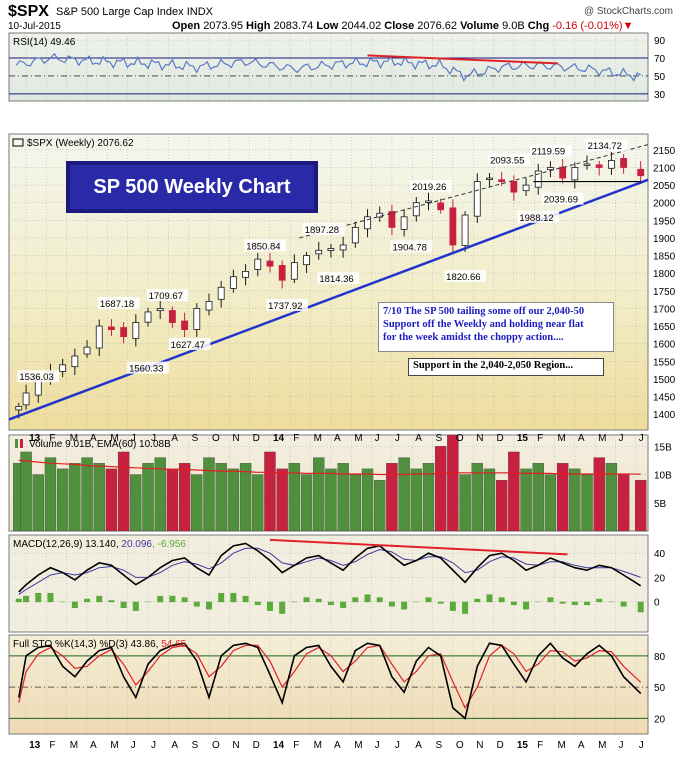  What do you see at coordinates (657, 603) in the screenshot?
I see `macd-tick-label: 0` at bounding box center [657, 603].